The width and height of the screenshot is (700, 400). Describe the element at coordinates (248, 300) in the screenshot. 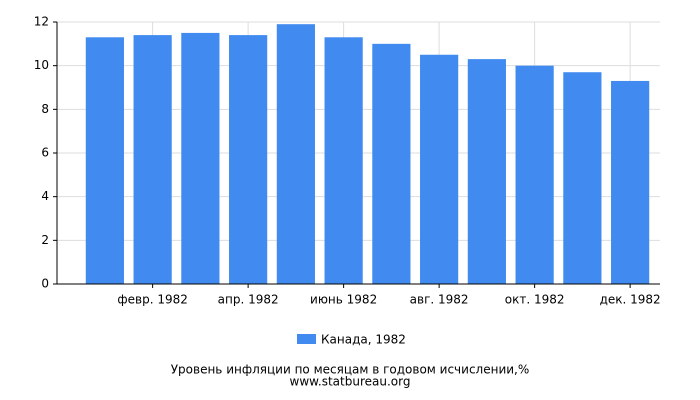

I see `x-tick-label: апр. 1982` at that location.